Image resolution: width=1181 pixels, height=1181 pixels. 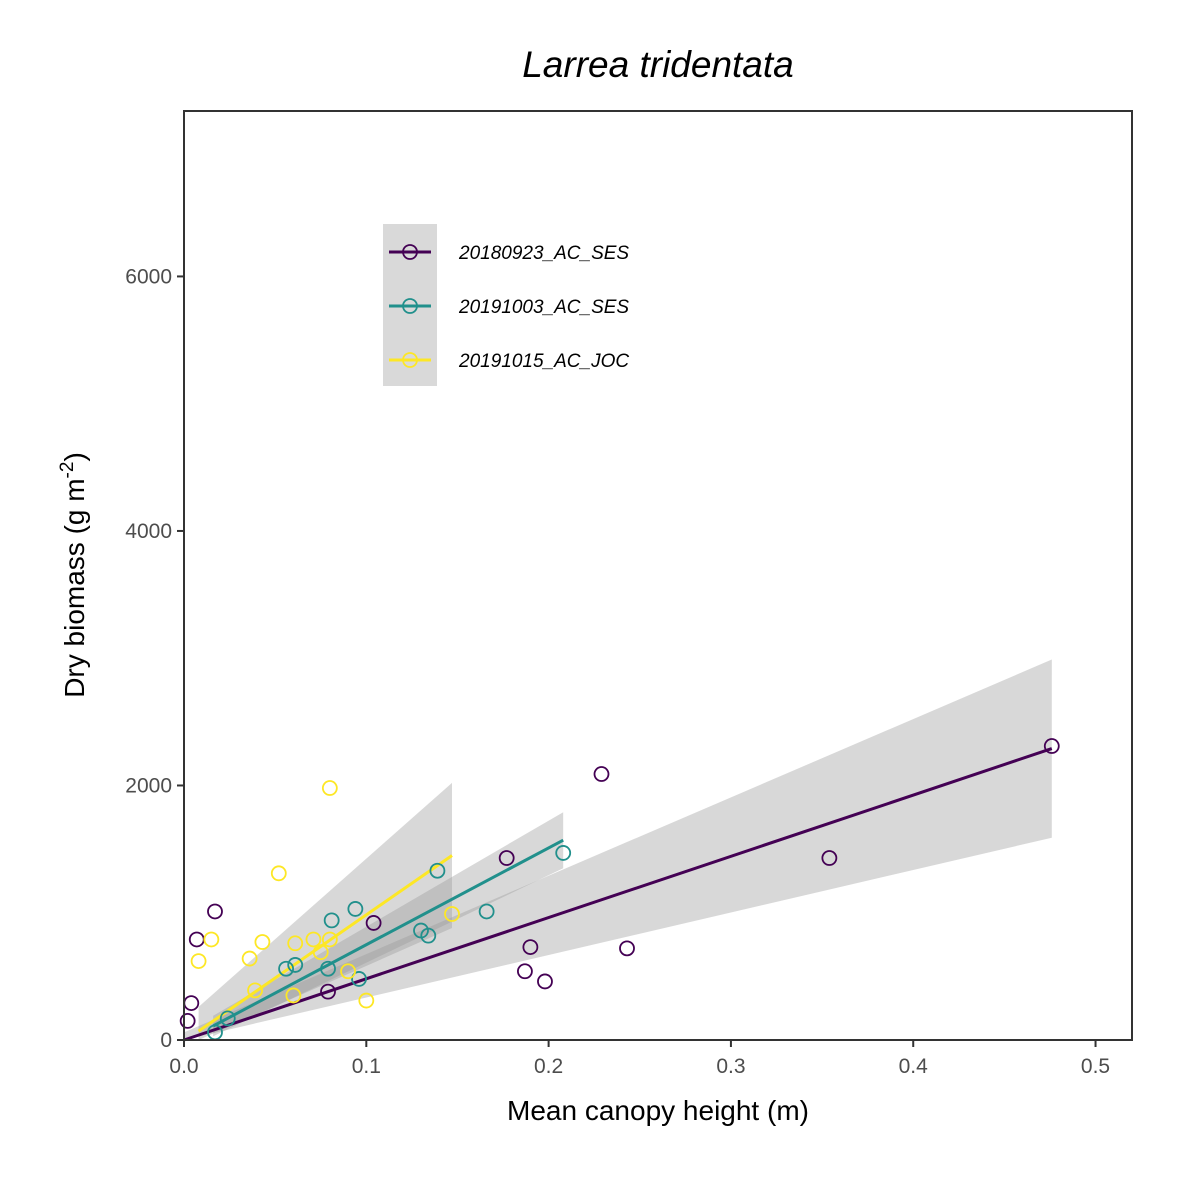 I want to click on y-axis-title: Dry biomass (g m-2), so click(x=73, y=575).